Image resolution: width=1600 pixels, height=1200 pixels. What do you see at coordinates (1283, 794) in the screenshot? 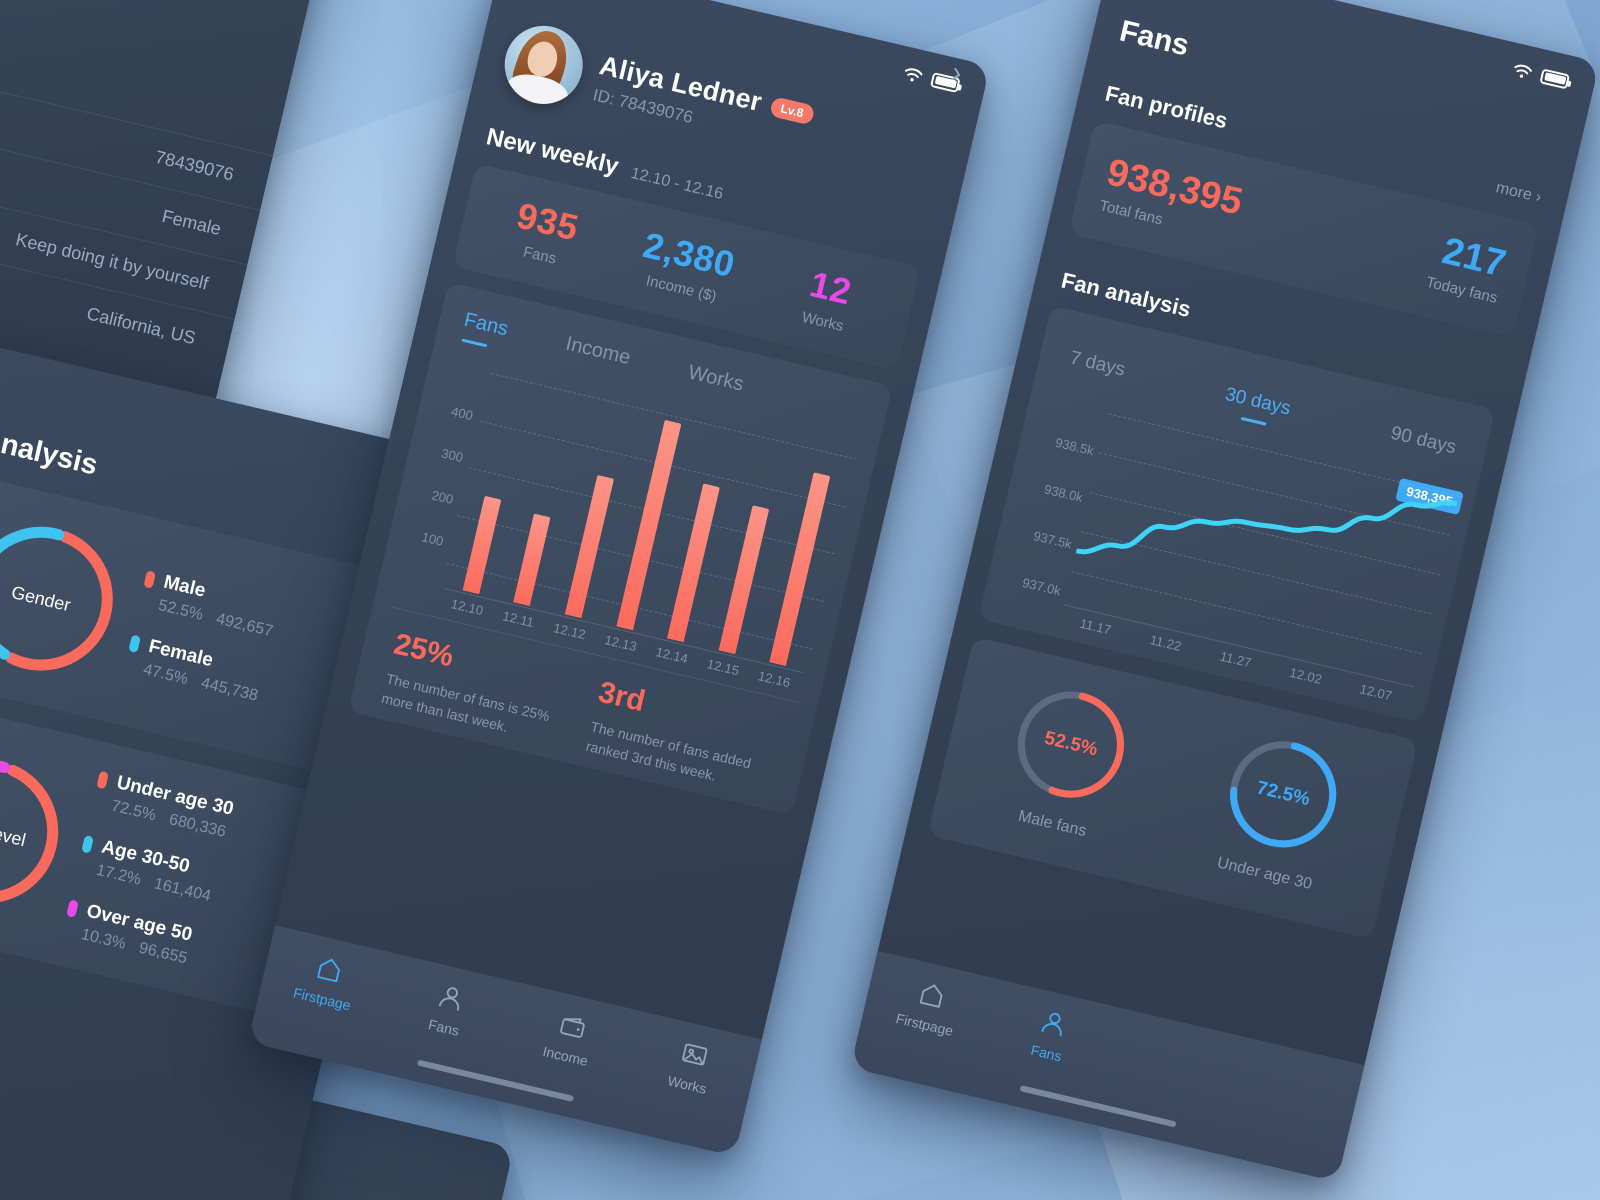
I see `donut-value: 72.5%` at bounding box center [1283, 794].